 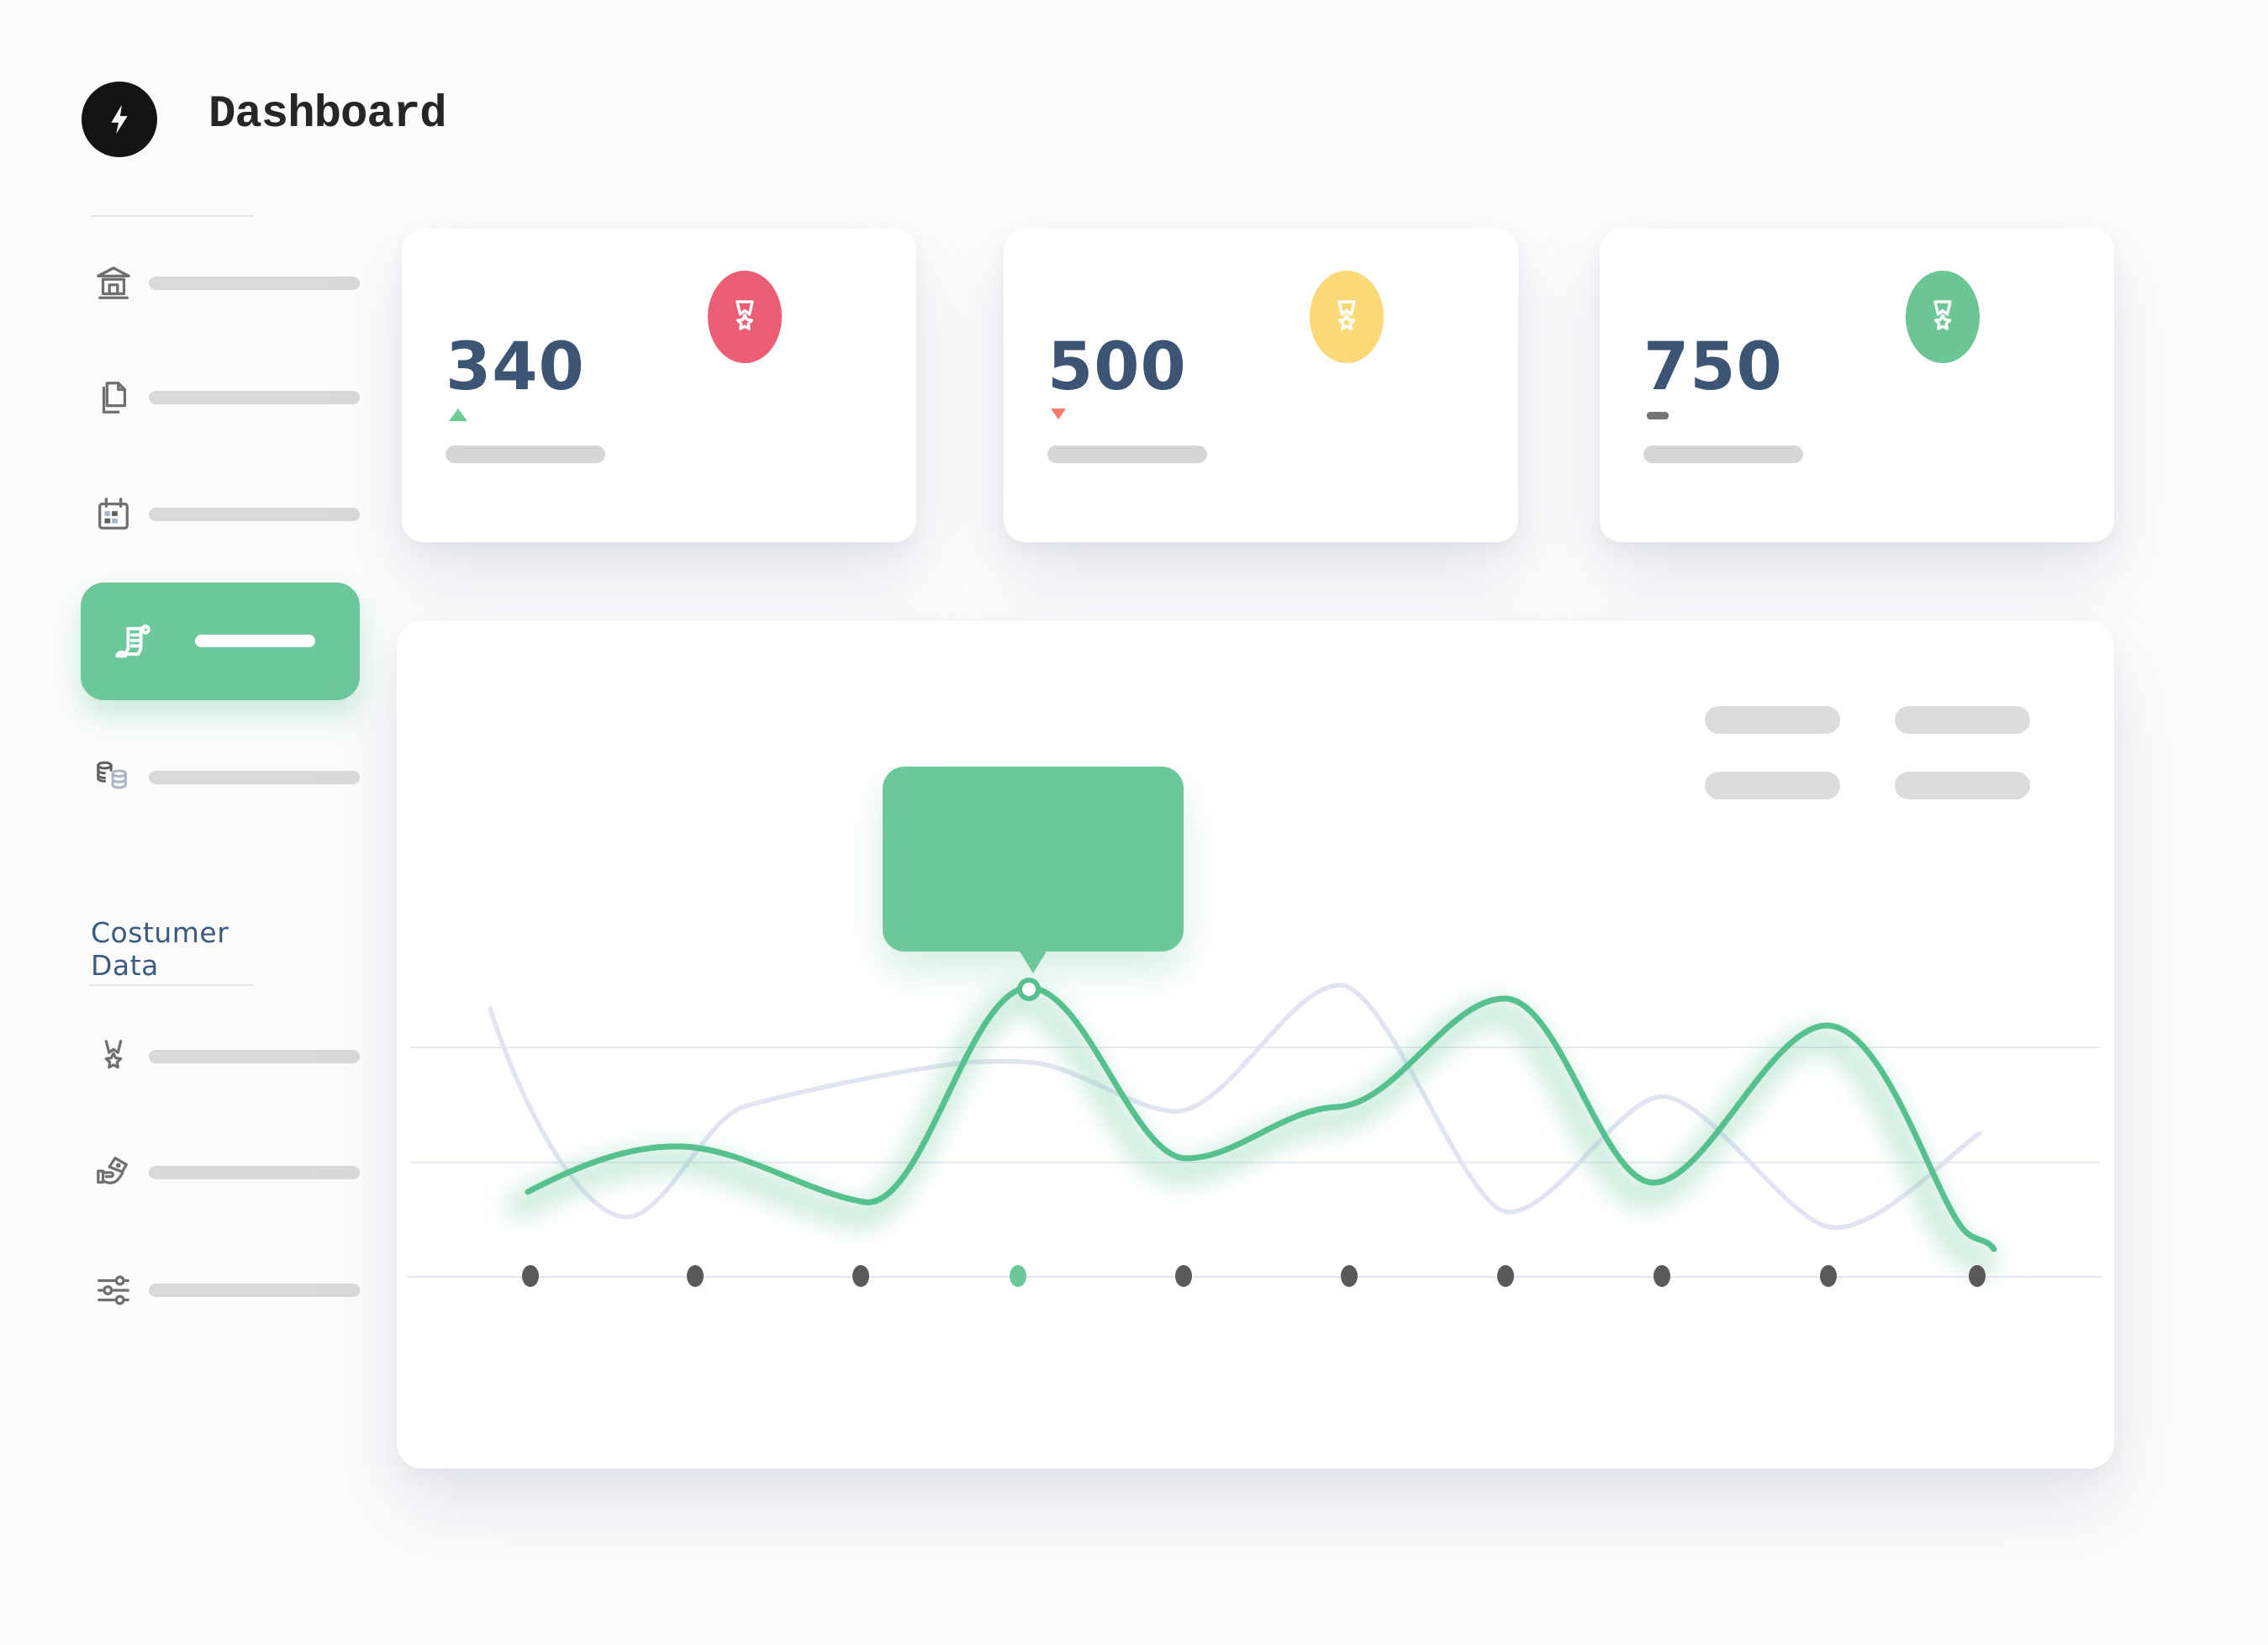 I want to click on sliders-icon, so click(x=113, y=1290).